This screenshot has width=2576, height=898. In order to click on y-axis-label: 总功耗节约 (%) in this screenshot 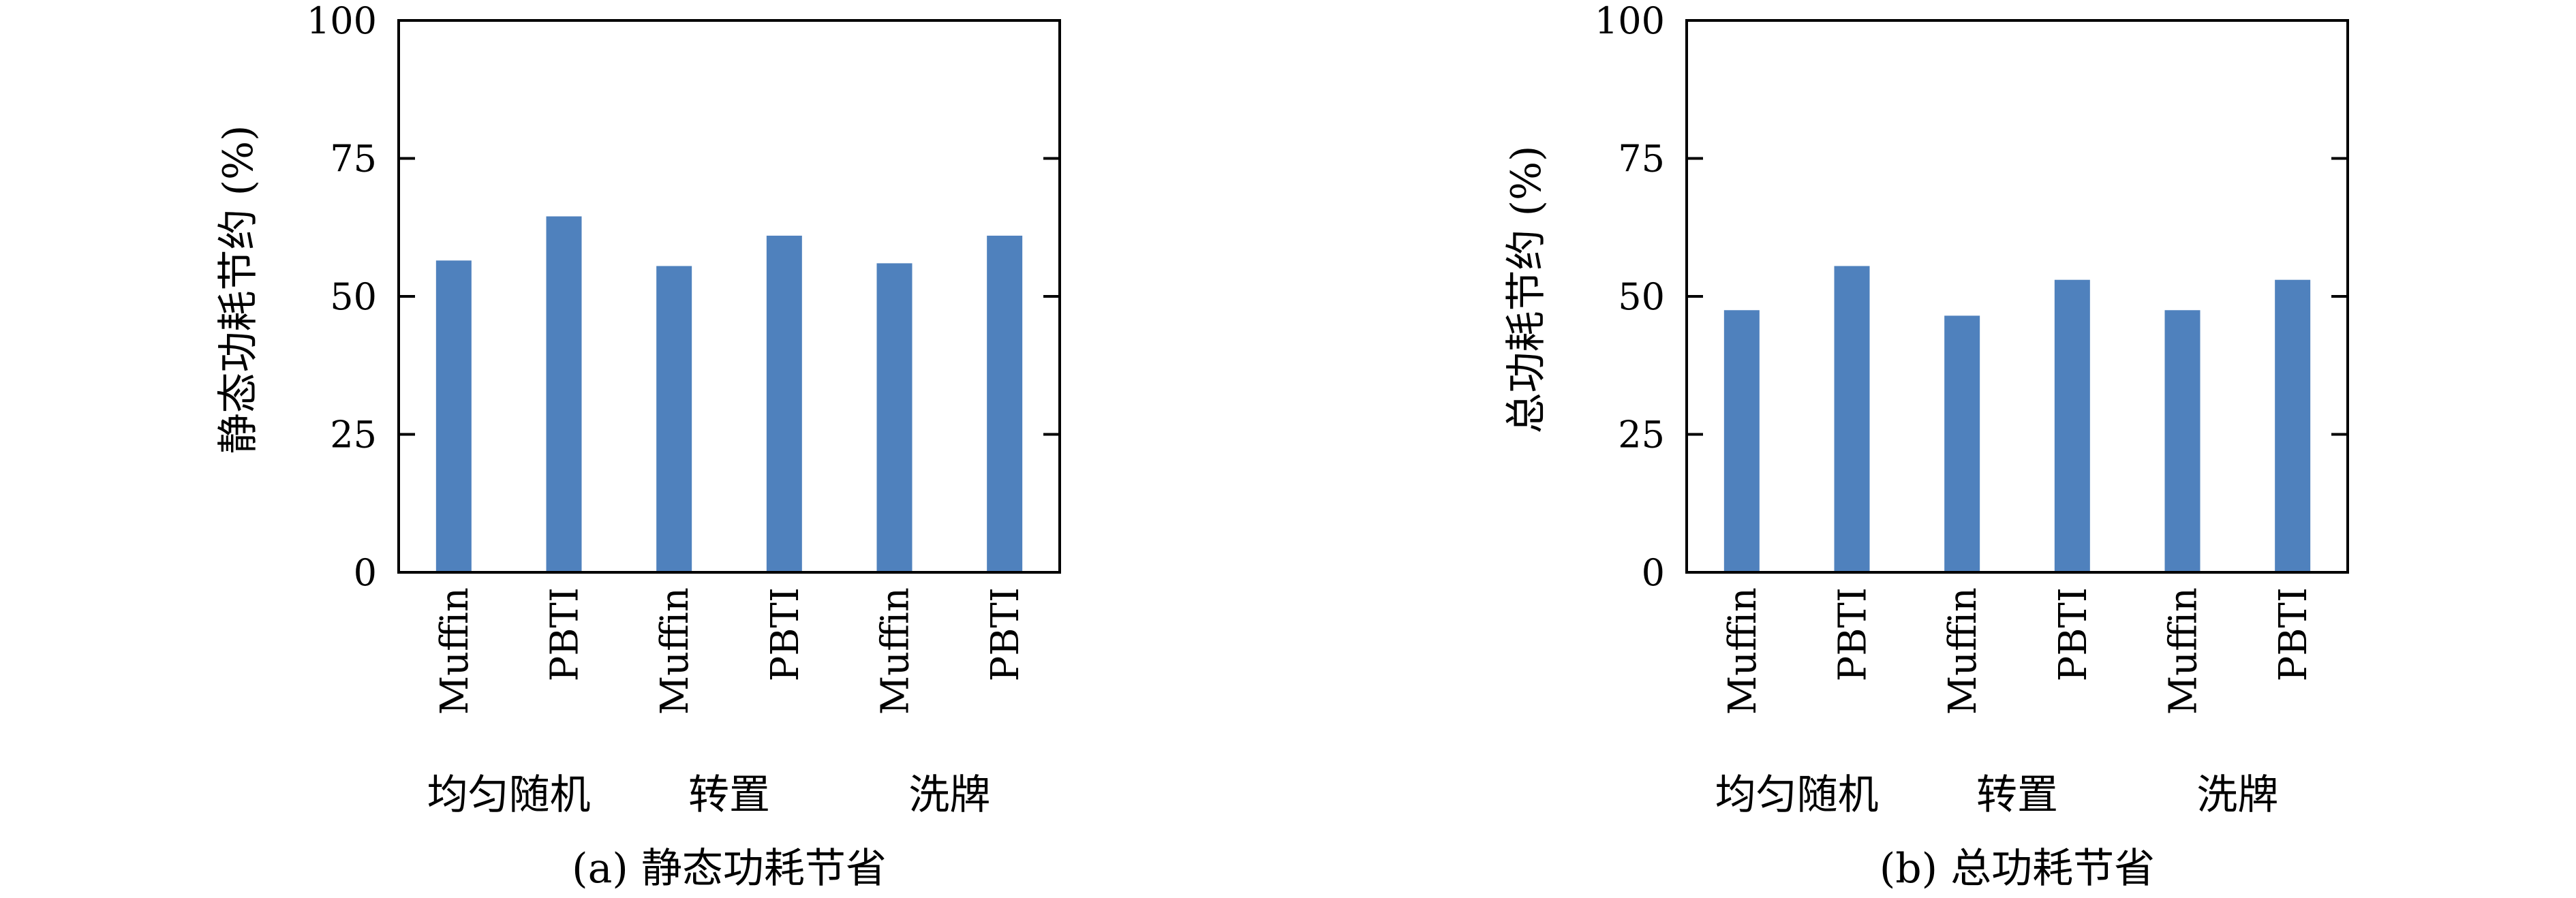, I will do `click(1526, 290)`.